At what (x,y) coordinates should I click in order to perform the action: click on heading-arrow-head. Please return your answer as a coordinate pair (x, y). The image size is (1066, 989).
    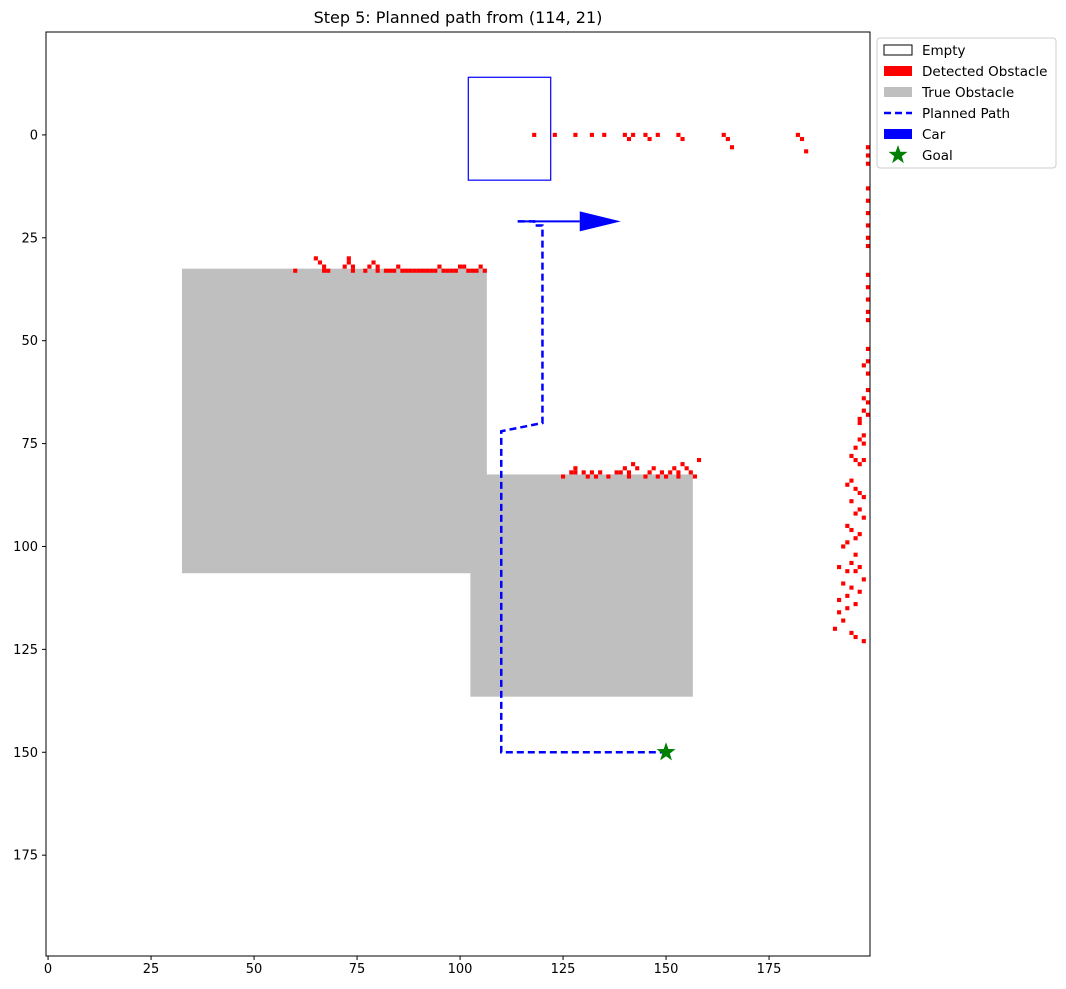
    Looking at the image, I should click on (600, 221).